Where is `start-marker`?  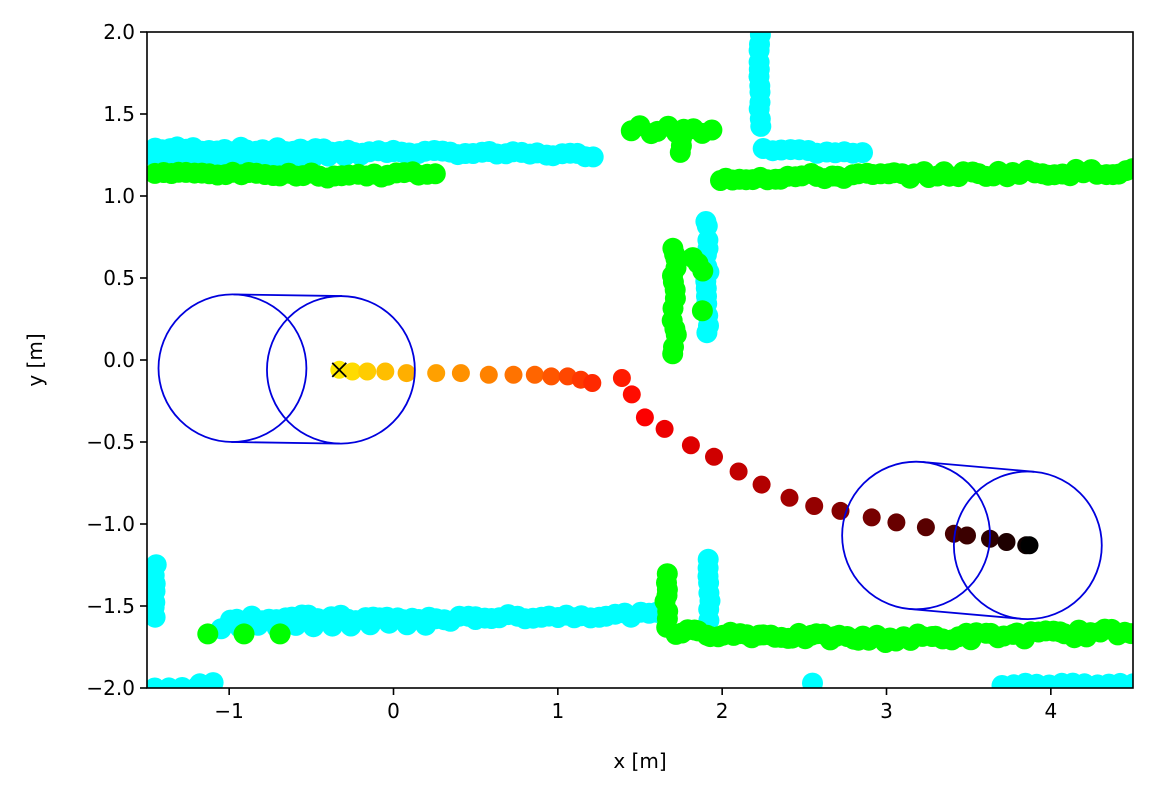 start-marker is located at coordinates (339, 370).